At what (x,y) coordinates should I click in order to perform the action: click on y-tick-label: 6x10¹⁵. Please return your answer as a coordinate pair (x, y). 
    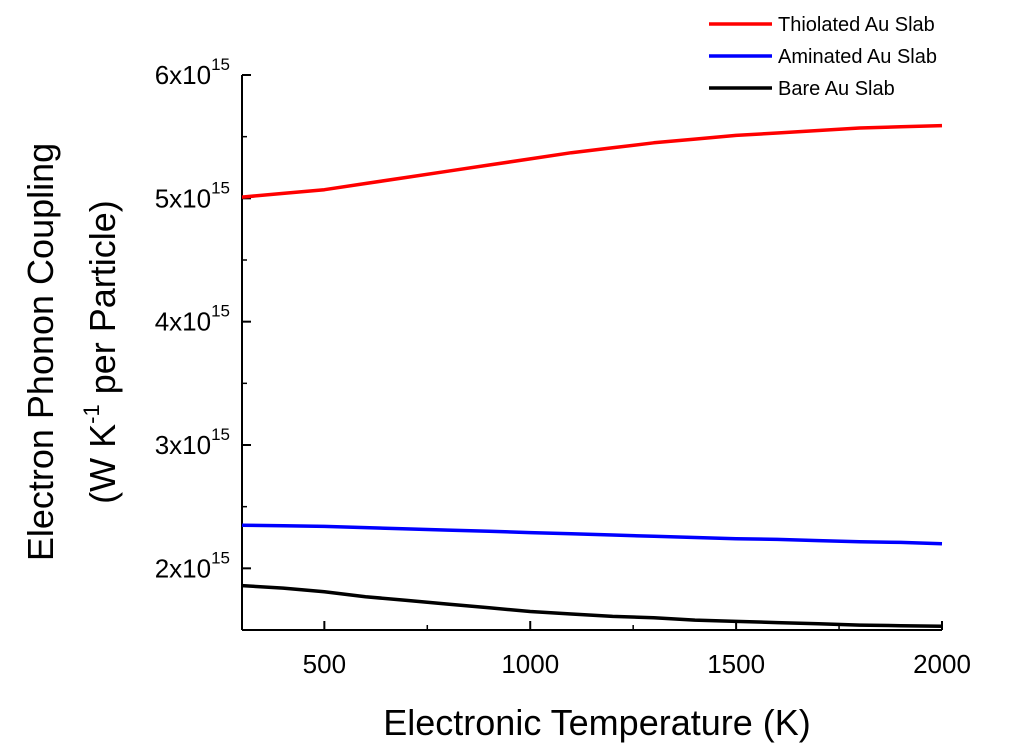
    Looking at the image, I should click on (192, 72).